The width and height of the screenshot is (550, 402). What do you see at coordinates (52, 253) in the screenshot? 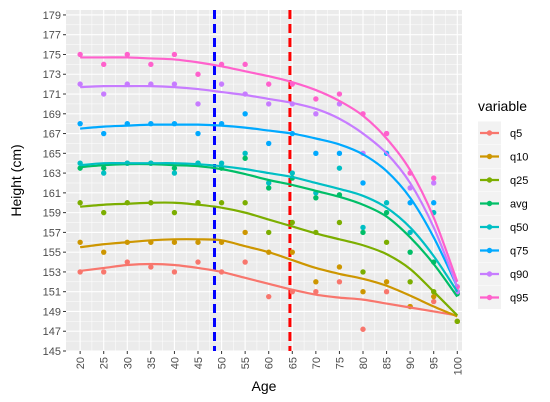
I see `y-tick-label: 155` at bounding box center [52, 253].